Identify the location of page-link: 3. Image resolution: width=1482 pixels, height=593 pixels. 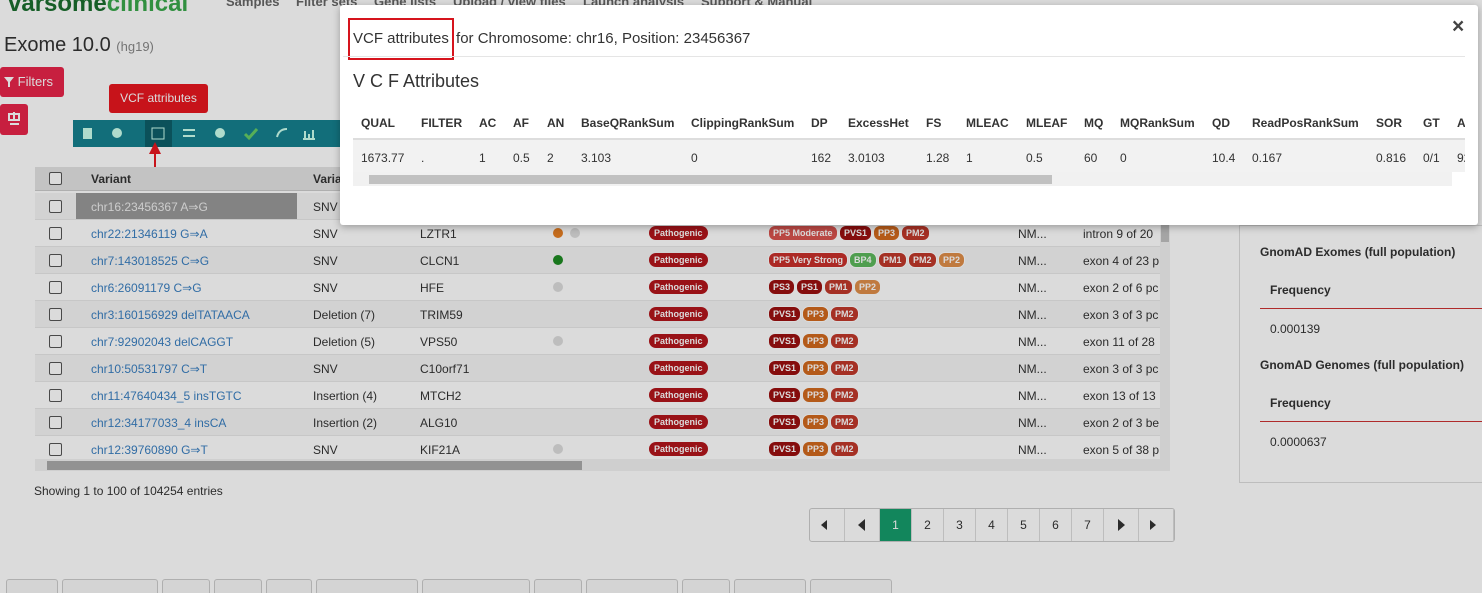
(960, 525).